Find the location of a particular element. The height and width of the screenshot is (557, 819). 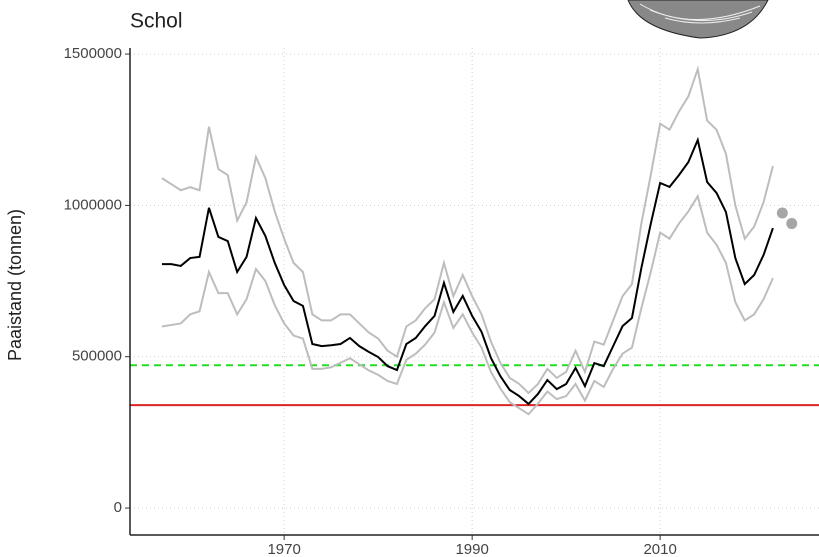

x-tick-label: 2010 is located at coordinates (659, 549).